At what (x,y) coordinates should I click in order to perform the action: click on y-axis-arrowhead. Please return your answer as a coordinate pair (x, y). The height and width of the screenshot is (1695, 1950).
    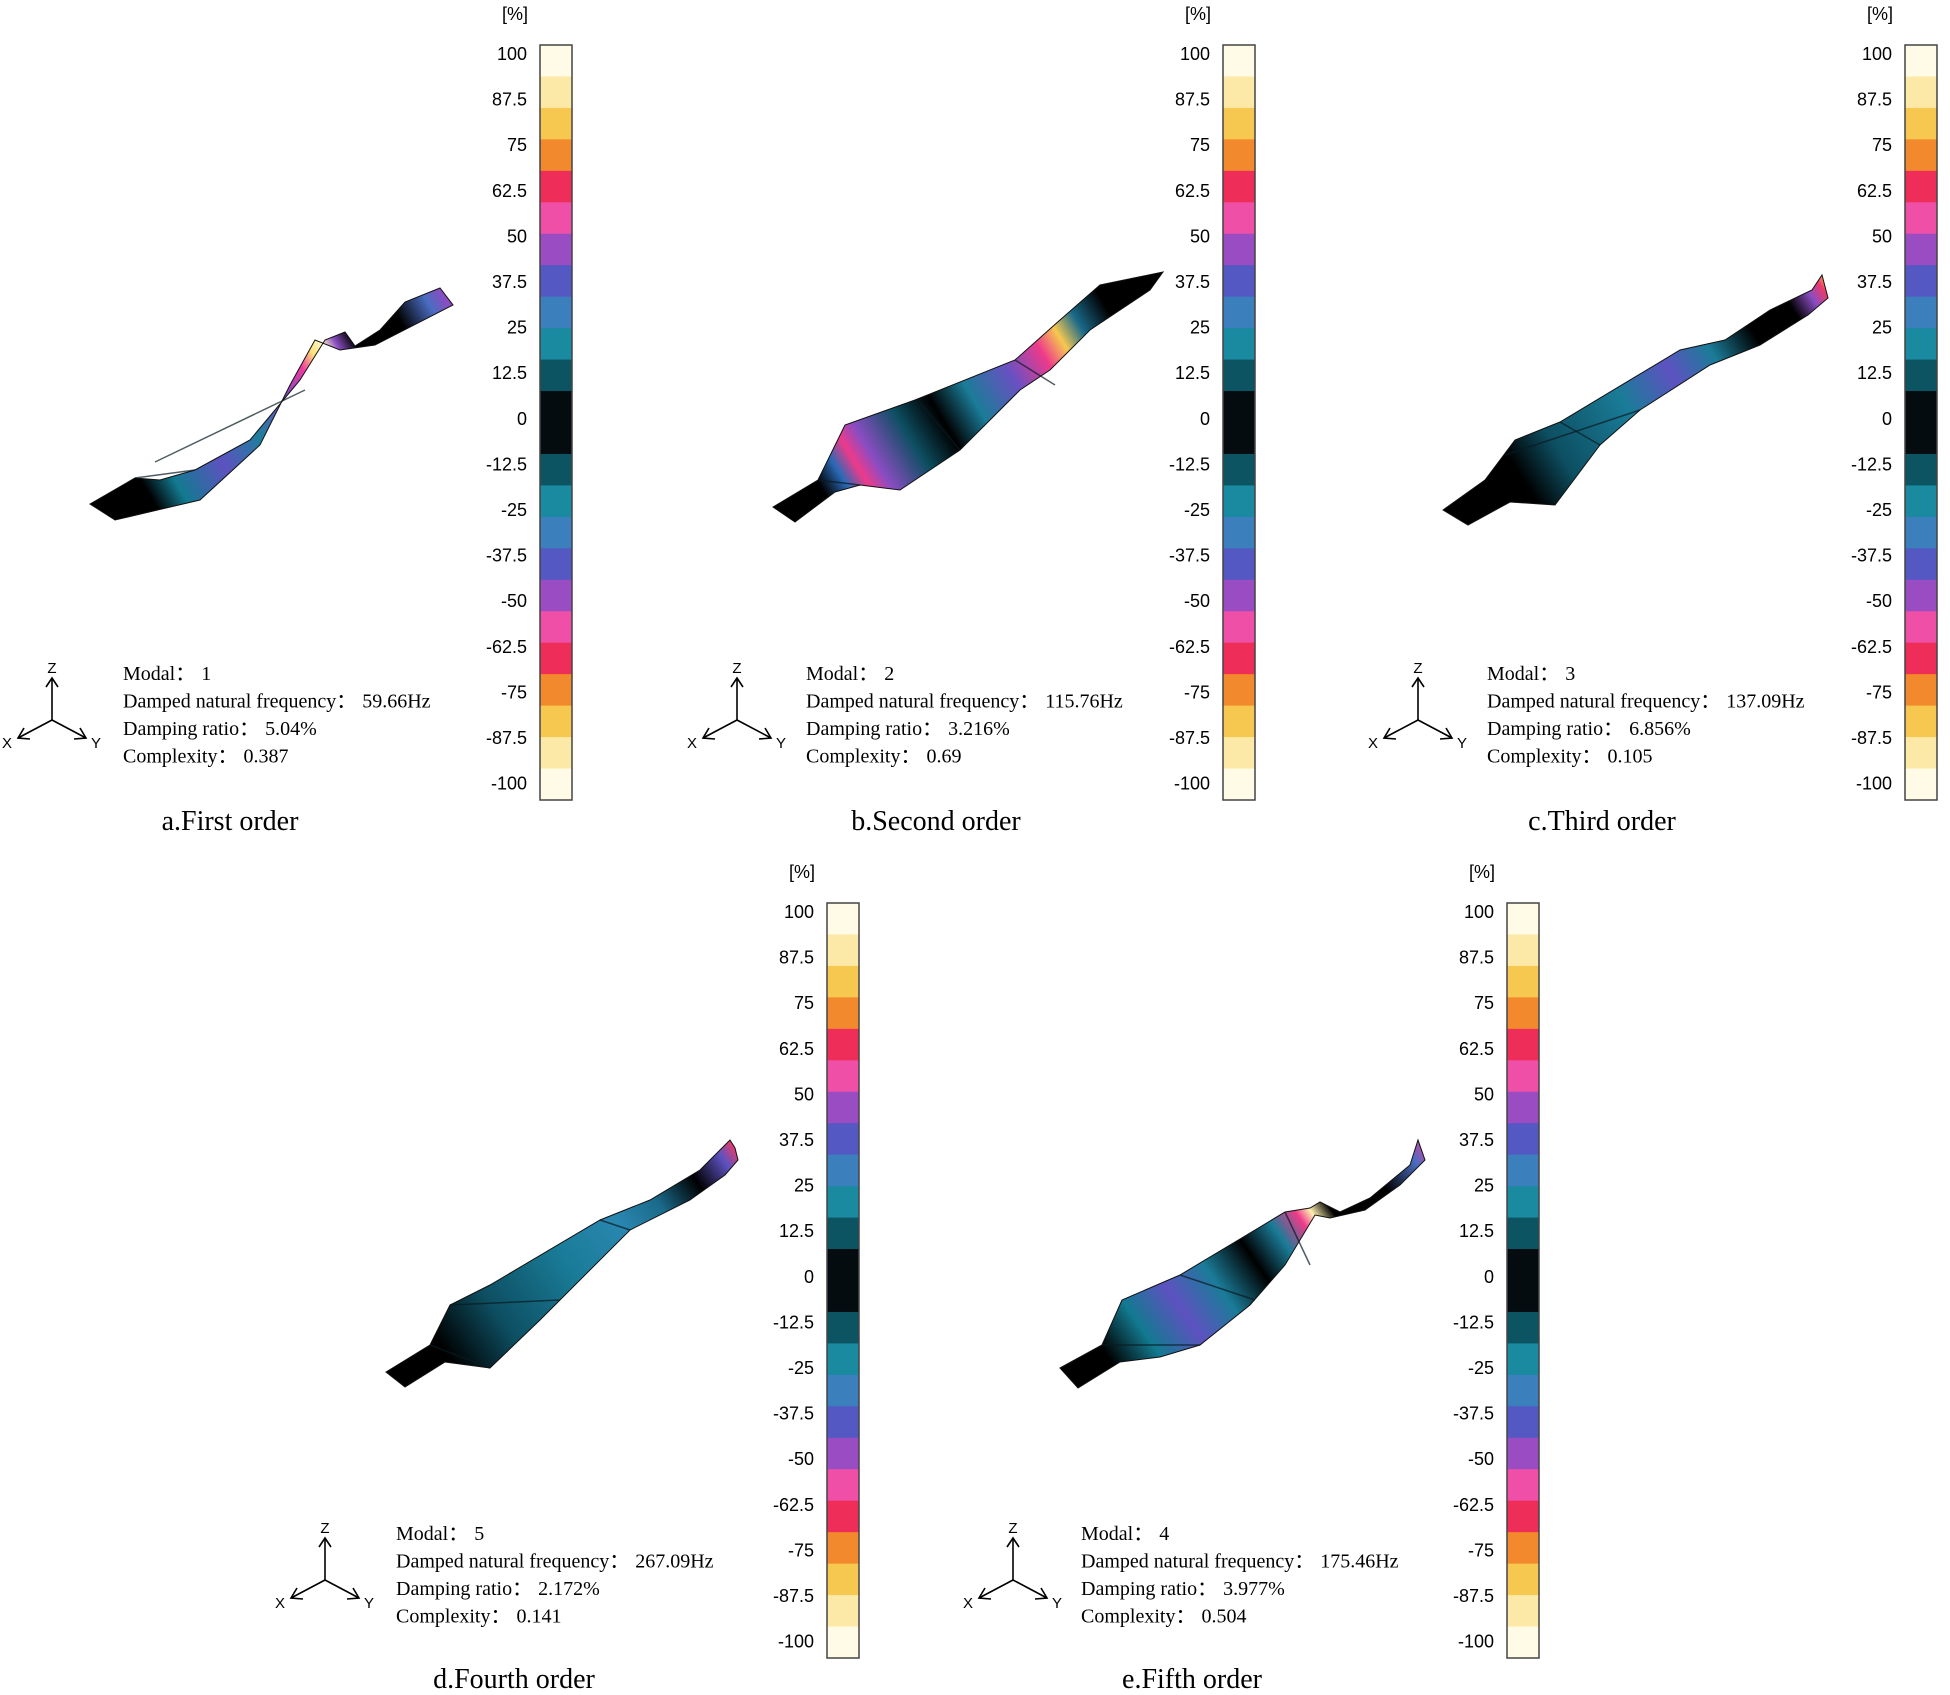
    Looking at the image, I should click on (80, 733).